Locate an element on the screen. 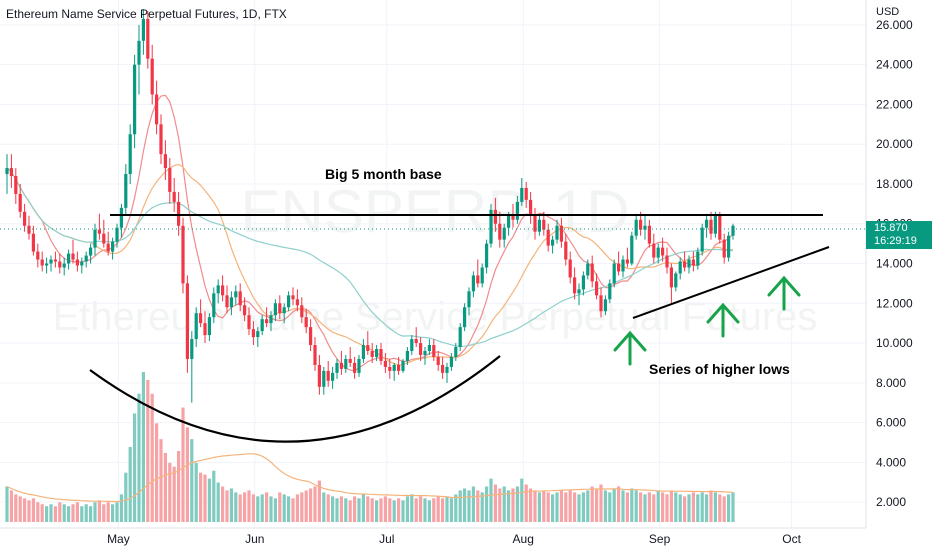  x-tick-label: Oct is located at coordinates (791, 539).